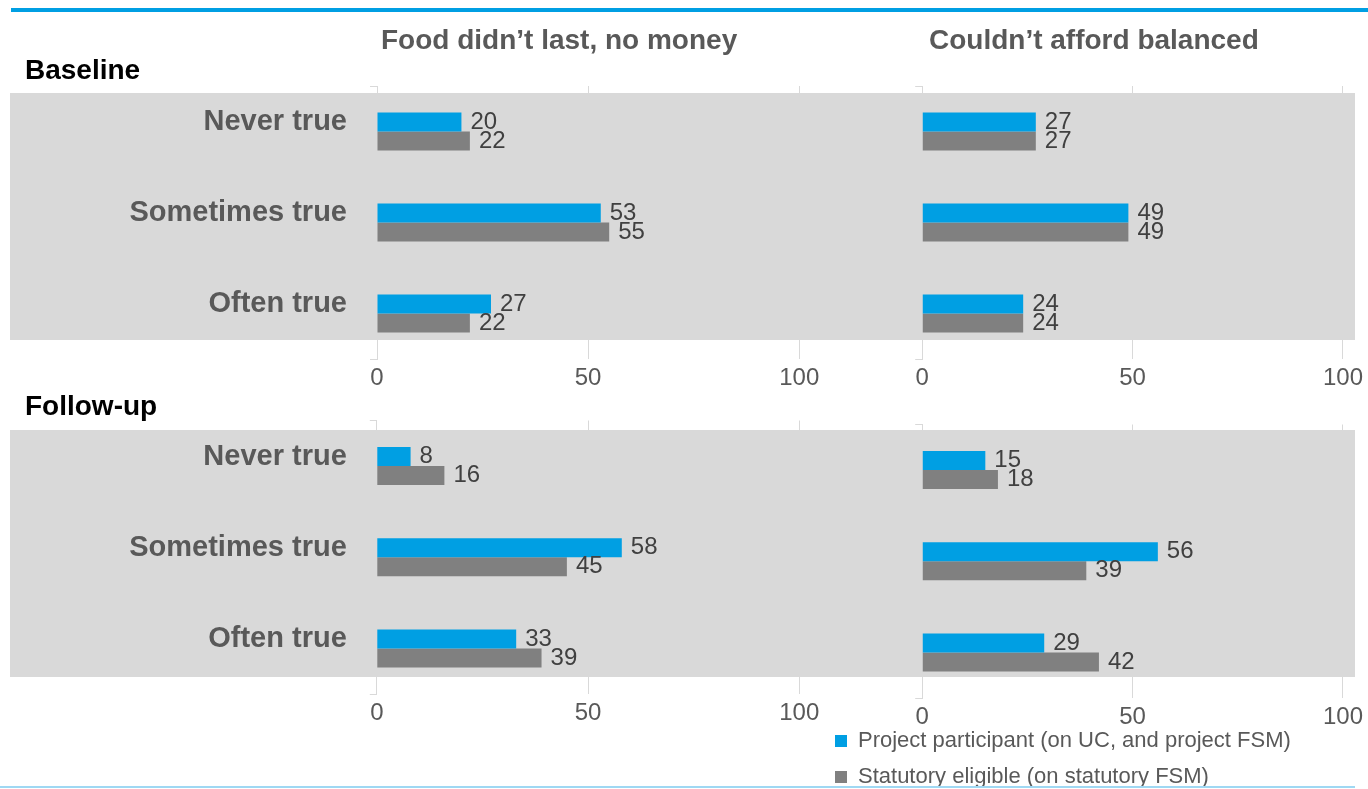  What do you see at coordinates (1074, 740) in the screenshot?
I see `legend-label: Project participant (on UC, and project FSM)` at bounding box center [1074, 740].